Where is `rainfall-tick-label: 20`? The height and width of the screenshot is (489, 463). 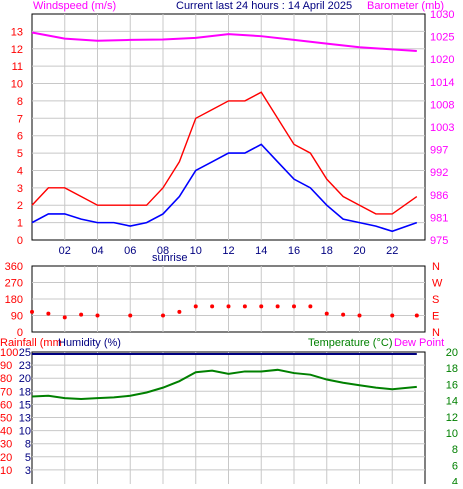
rainfall-tick-label: 20 is located at coordinates (6, 458).